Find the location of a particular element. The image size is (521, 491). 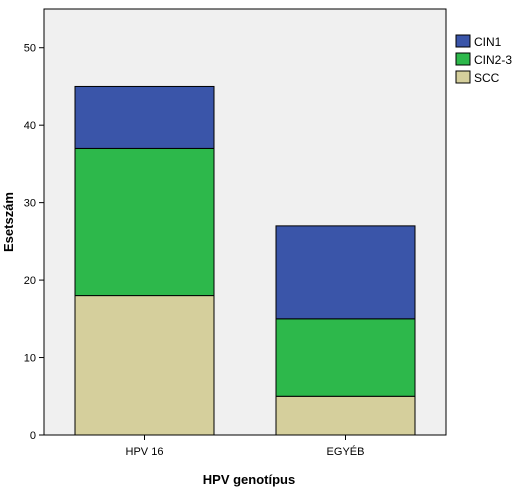

y-tick-label: 10 is located at coordinates (30, 359).